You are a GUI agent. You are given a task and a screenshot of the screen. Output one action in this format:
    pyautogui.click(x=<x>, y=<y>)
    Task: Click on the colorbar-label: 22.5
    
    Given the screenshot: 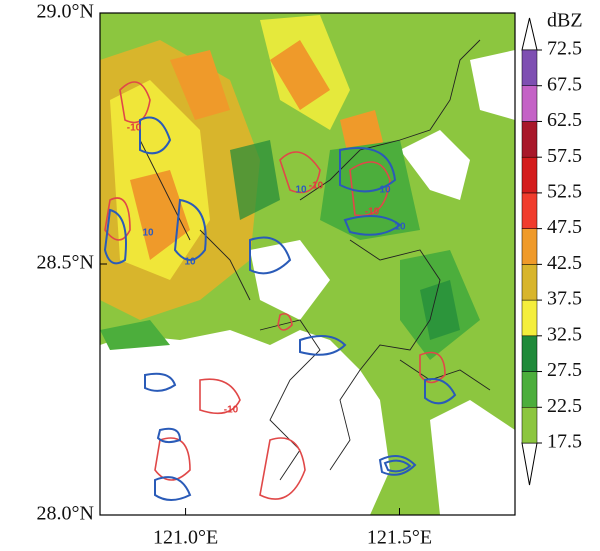 What is the action you would take?
    pyautogui.click(x=564, y=406)
    